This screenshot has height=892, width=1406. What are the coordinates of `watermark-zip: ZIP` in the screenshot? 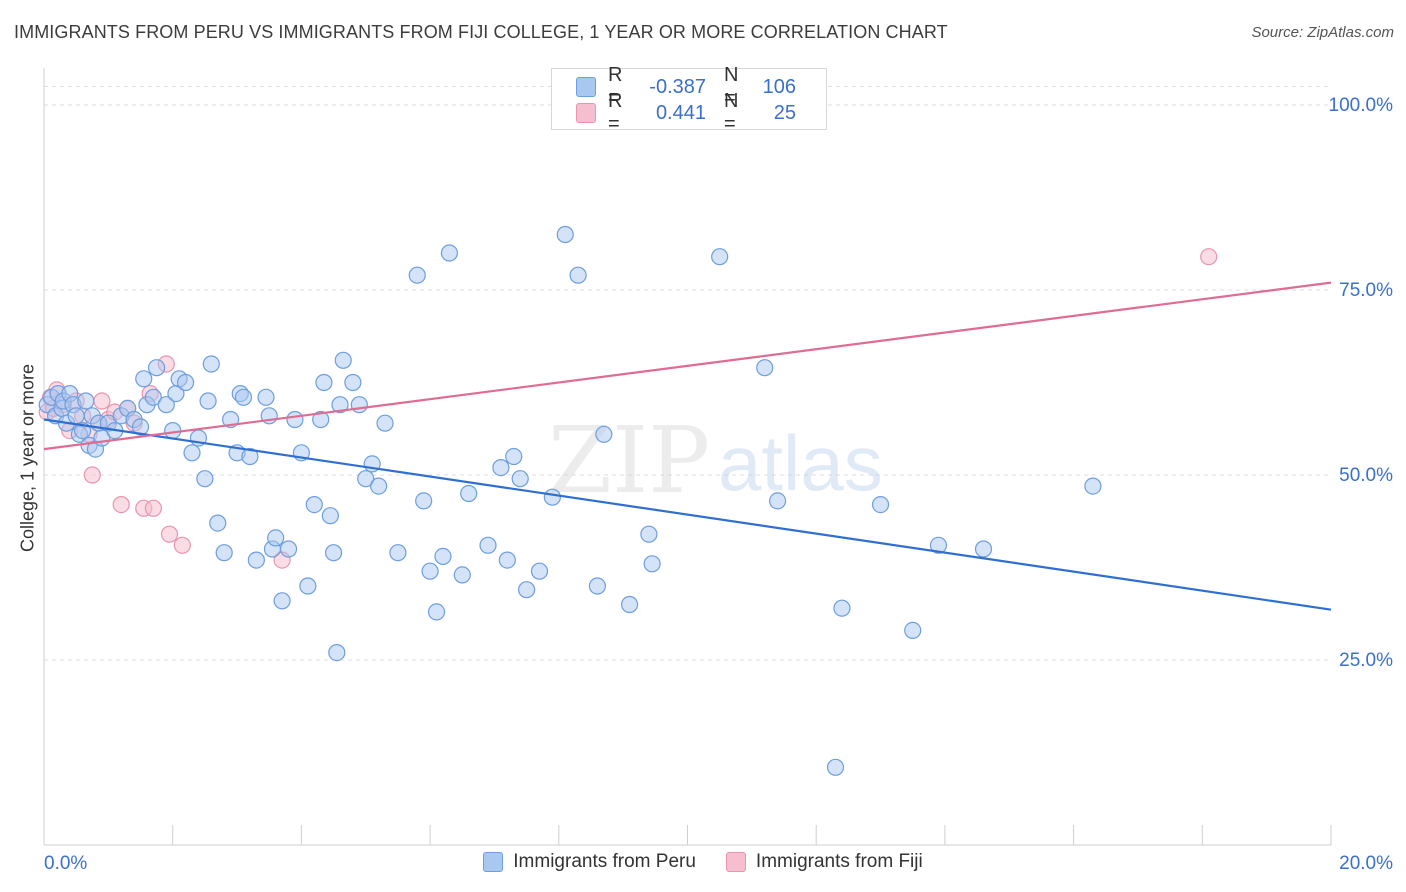 It's located at (629, 460).